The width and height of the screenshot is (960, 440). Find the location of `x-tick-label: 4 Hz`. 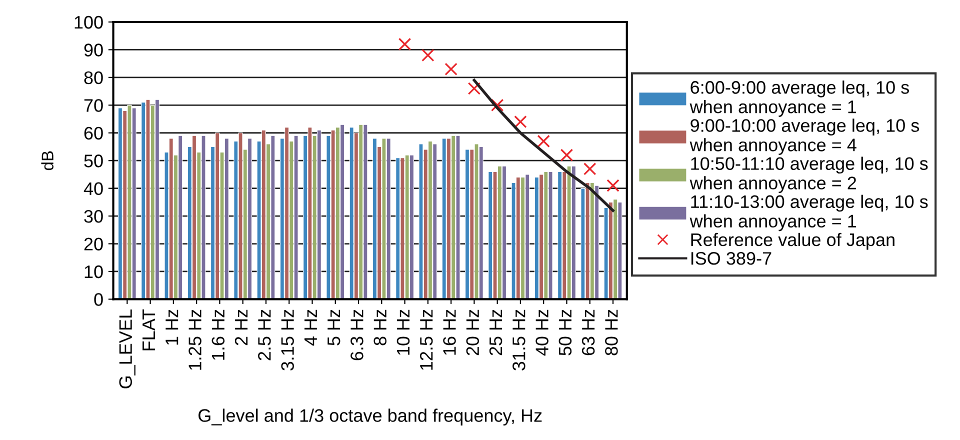

x-tick-label: 4 Hz is located at coordinates (310, 328).